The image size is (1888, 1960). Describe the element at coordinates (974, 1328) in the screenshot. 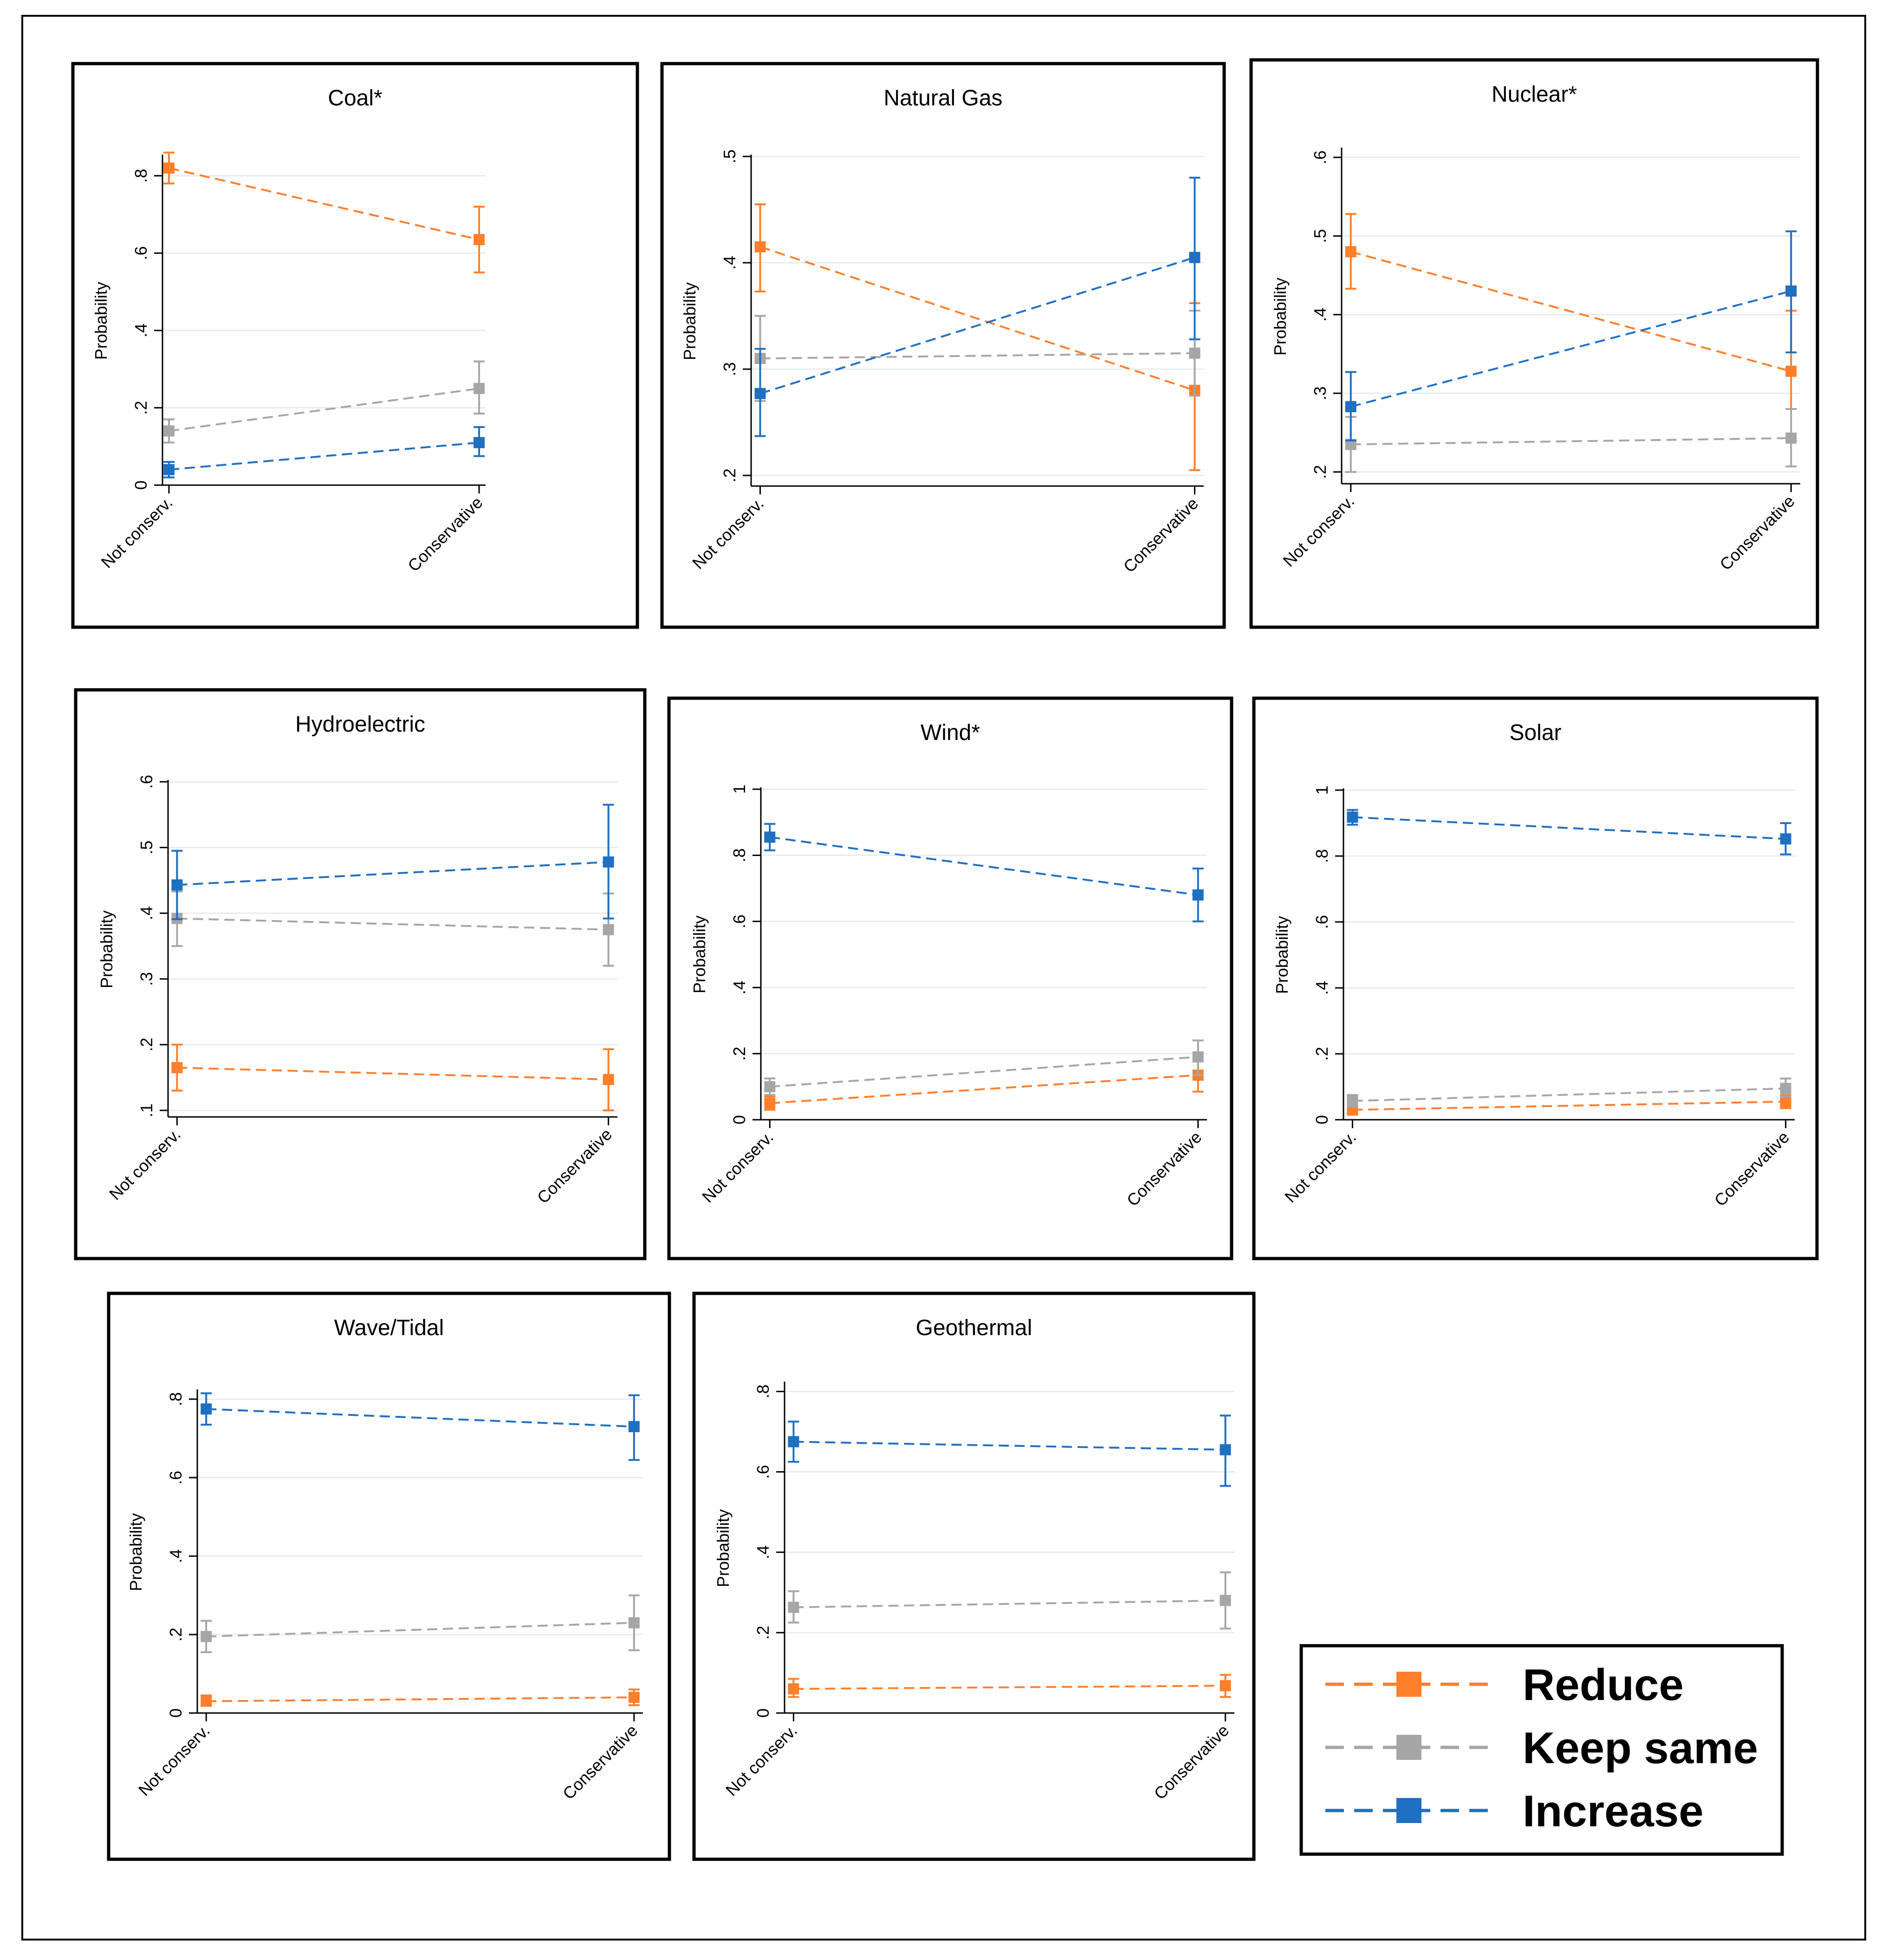

I see `panel-title: Geothermal` at that location.